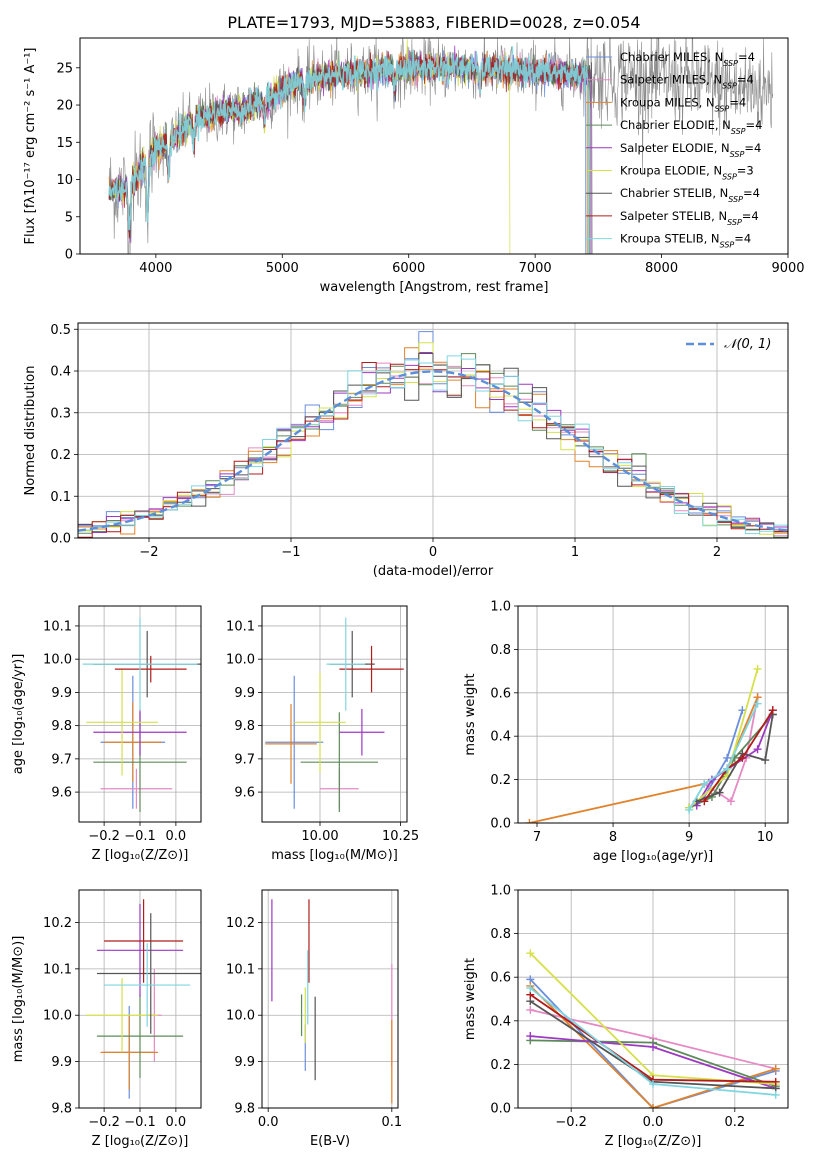 The image size is (819, 1170). I want to click on x-tick-label: 10, so click(765, 837).